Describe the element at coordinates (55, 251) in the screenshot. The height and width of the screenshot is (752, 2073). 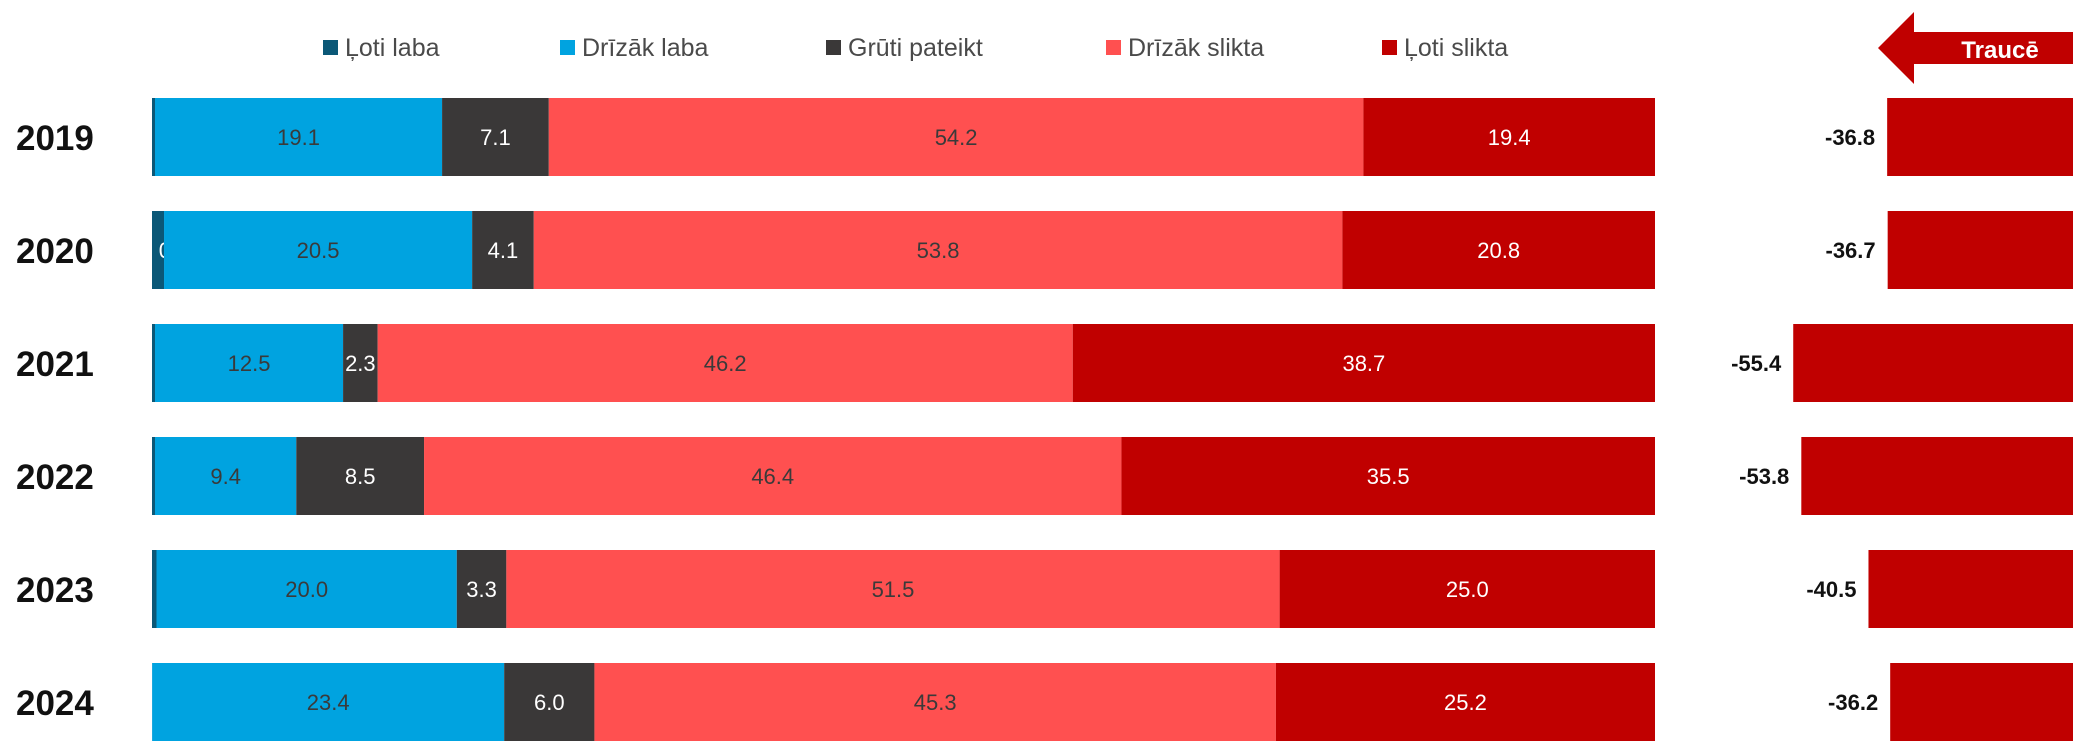
I see `year-label: 2020` at that location.